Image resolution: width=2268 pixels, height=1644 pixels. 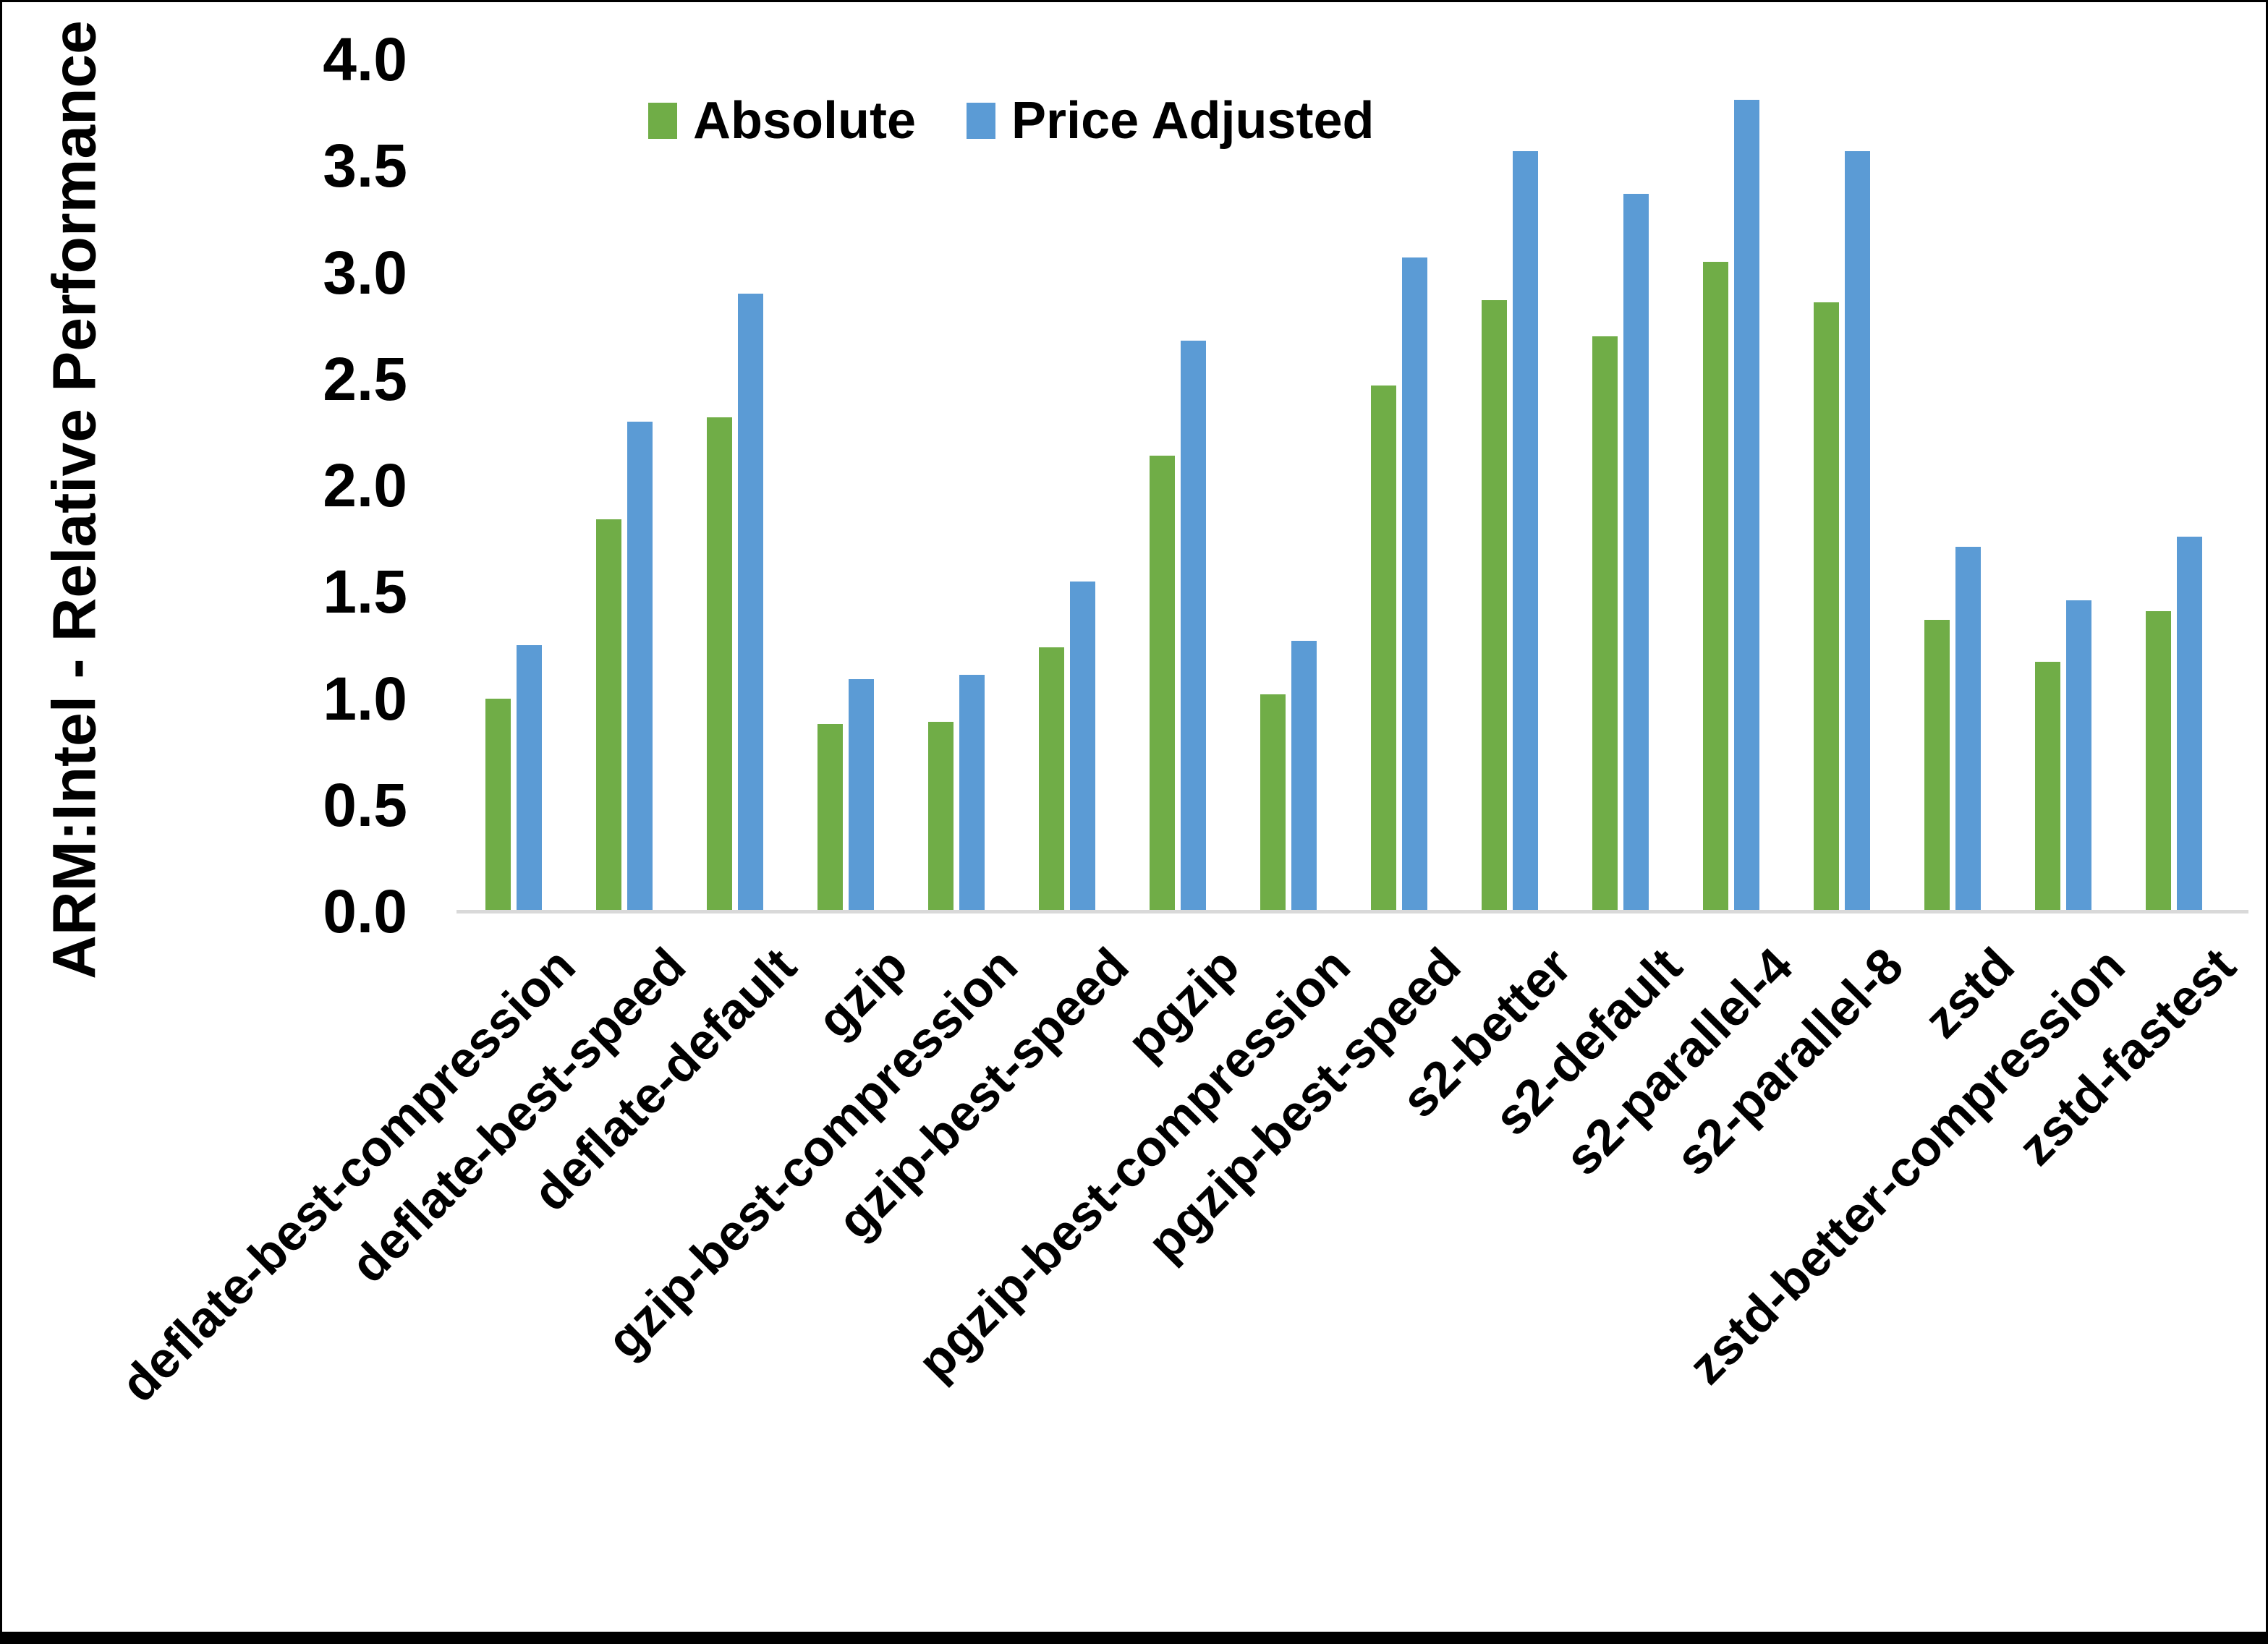 I want to click on bar-price-adjusted-zstd-better-compression, so click(x=2078, y=755).